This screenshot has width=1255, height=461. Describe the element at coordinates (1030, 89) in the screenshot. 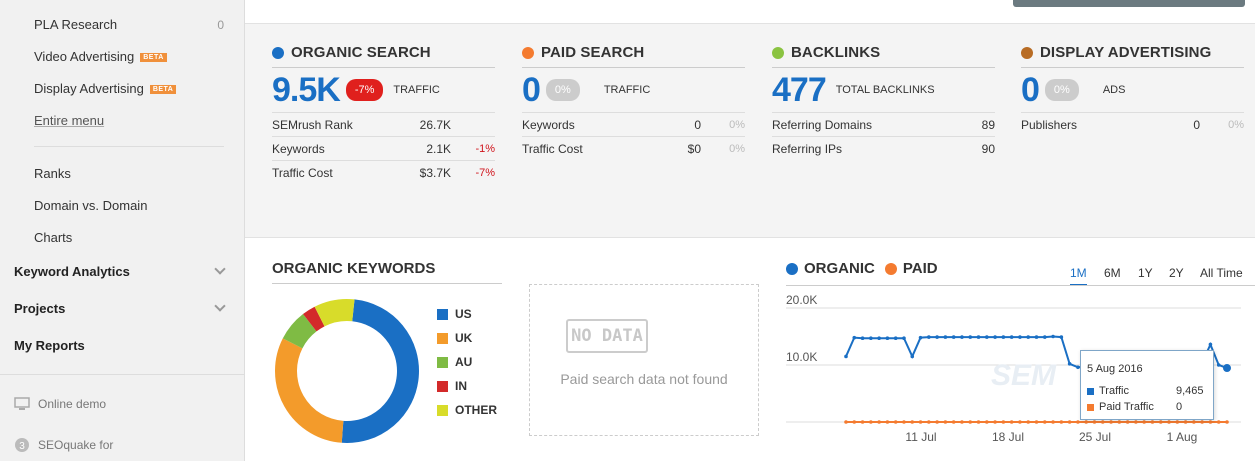

I see `display-ads-value: 0` at that location.